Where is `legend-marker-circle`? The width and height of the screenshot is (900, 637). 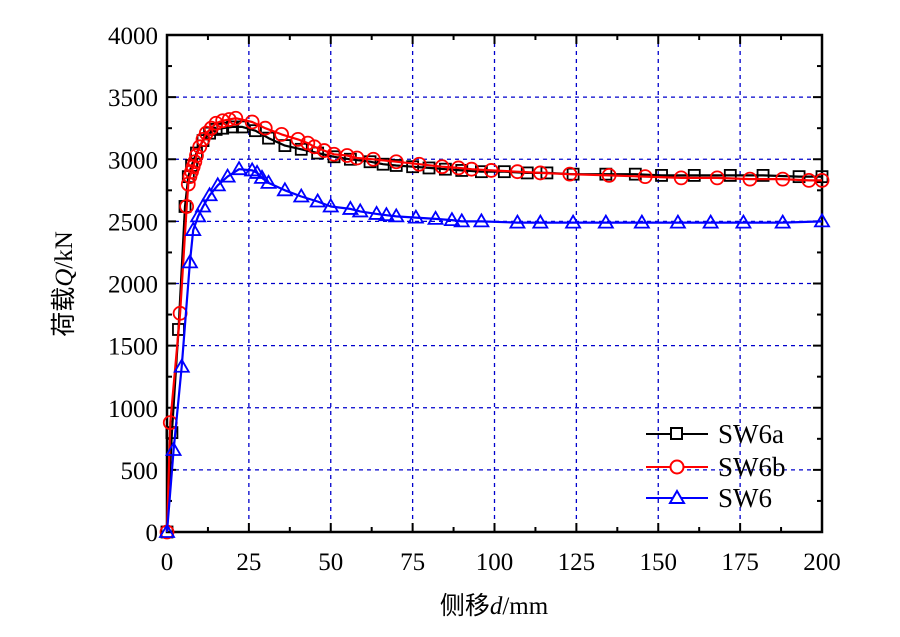
legend-marker-circle is located at coordinates (677, 467).